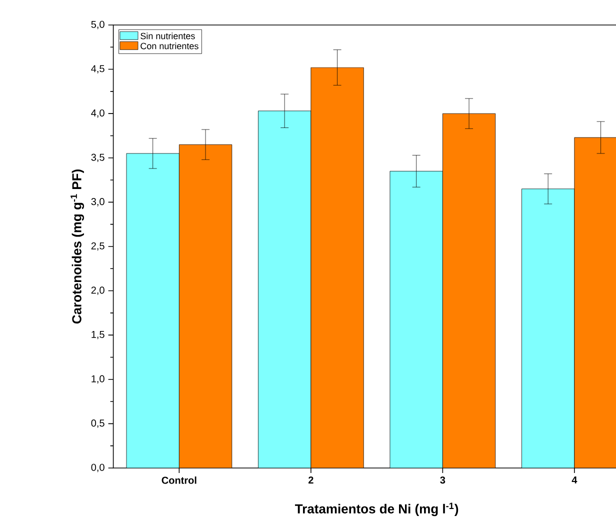 The image size is (616, 530). What do you see at coordinates (97, 202) in the screenshot?
I see `y-tick-label: 3,0` at bounding box center [97, 202].